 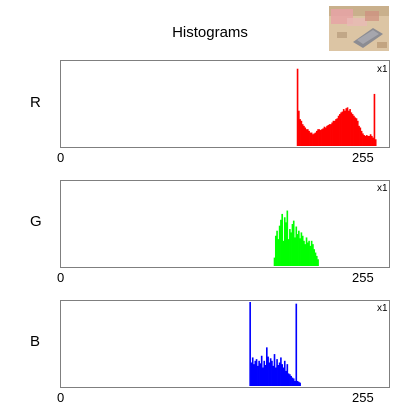 What do you see at coordinates (210, 32) in the screenshot?
I see `window-title: Histograms` at bounding box center [210, 32].